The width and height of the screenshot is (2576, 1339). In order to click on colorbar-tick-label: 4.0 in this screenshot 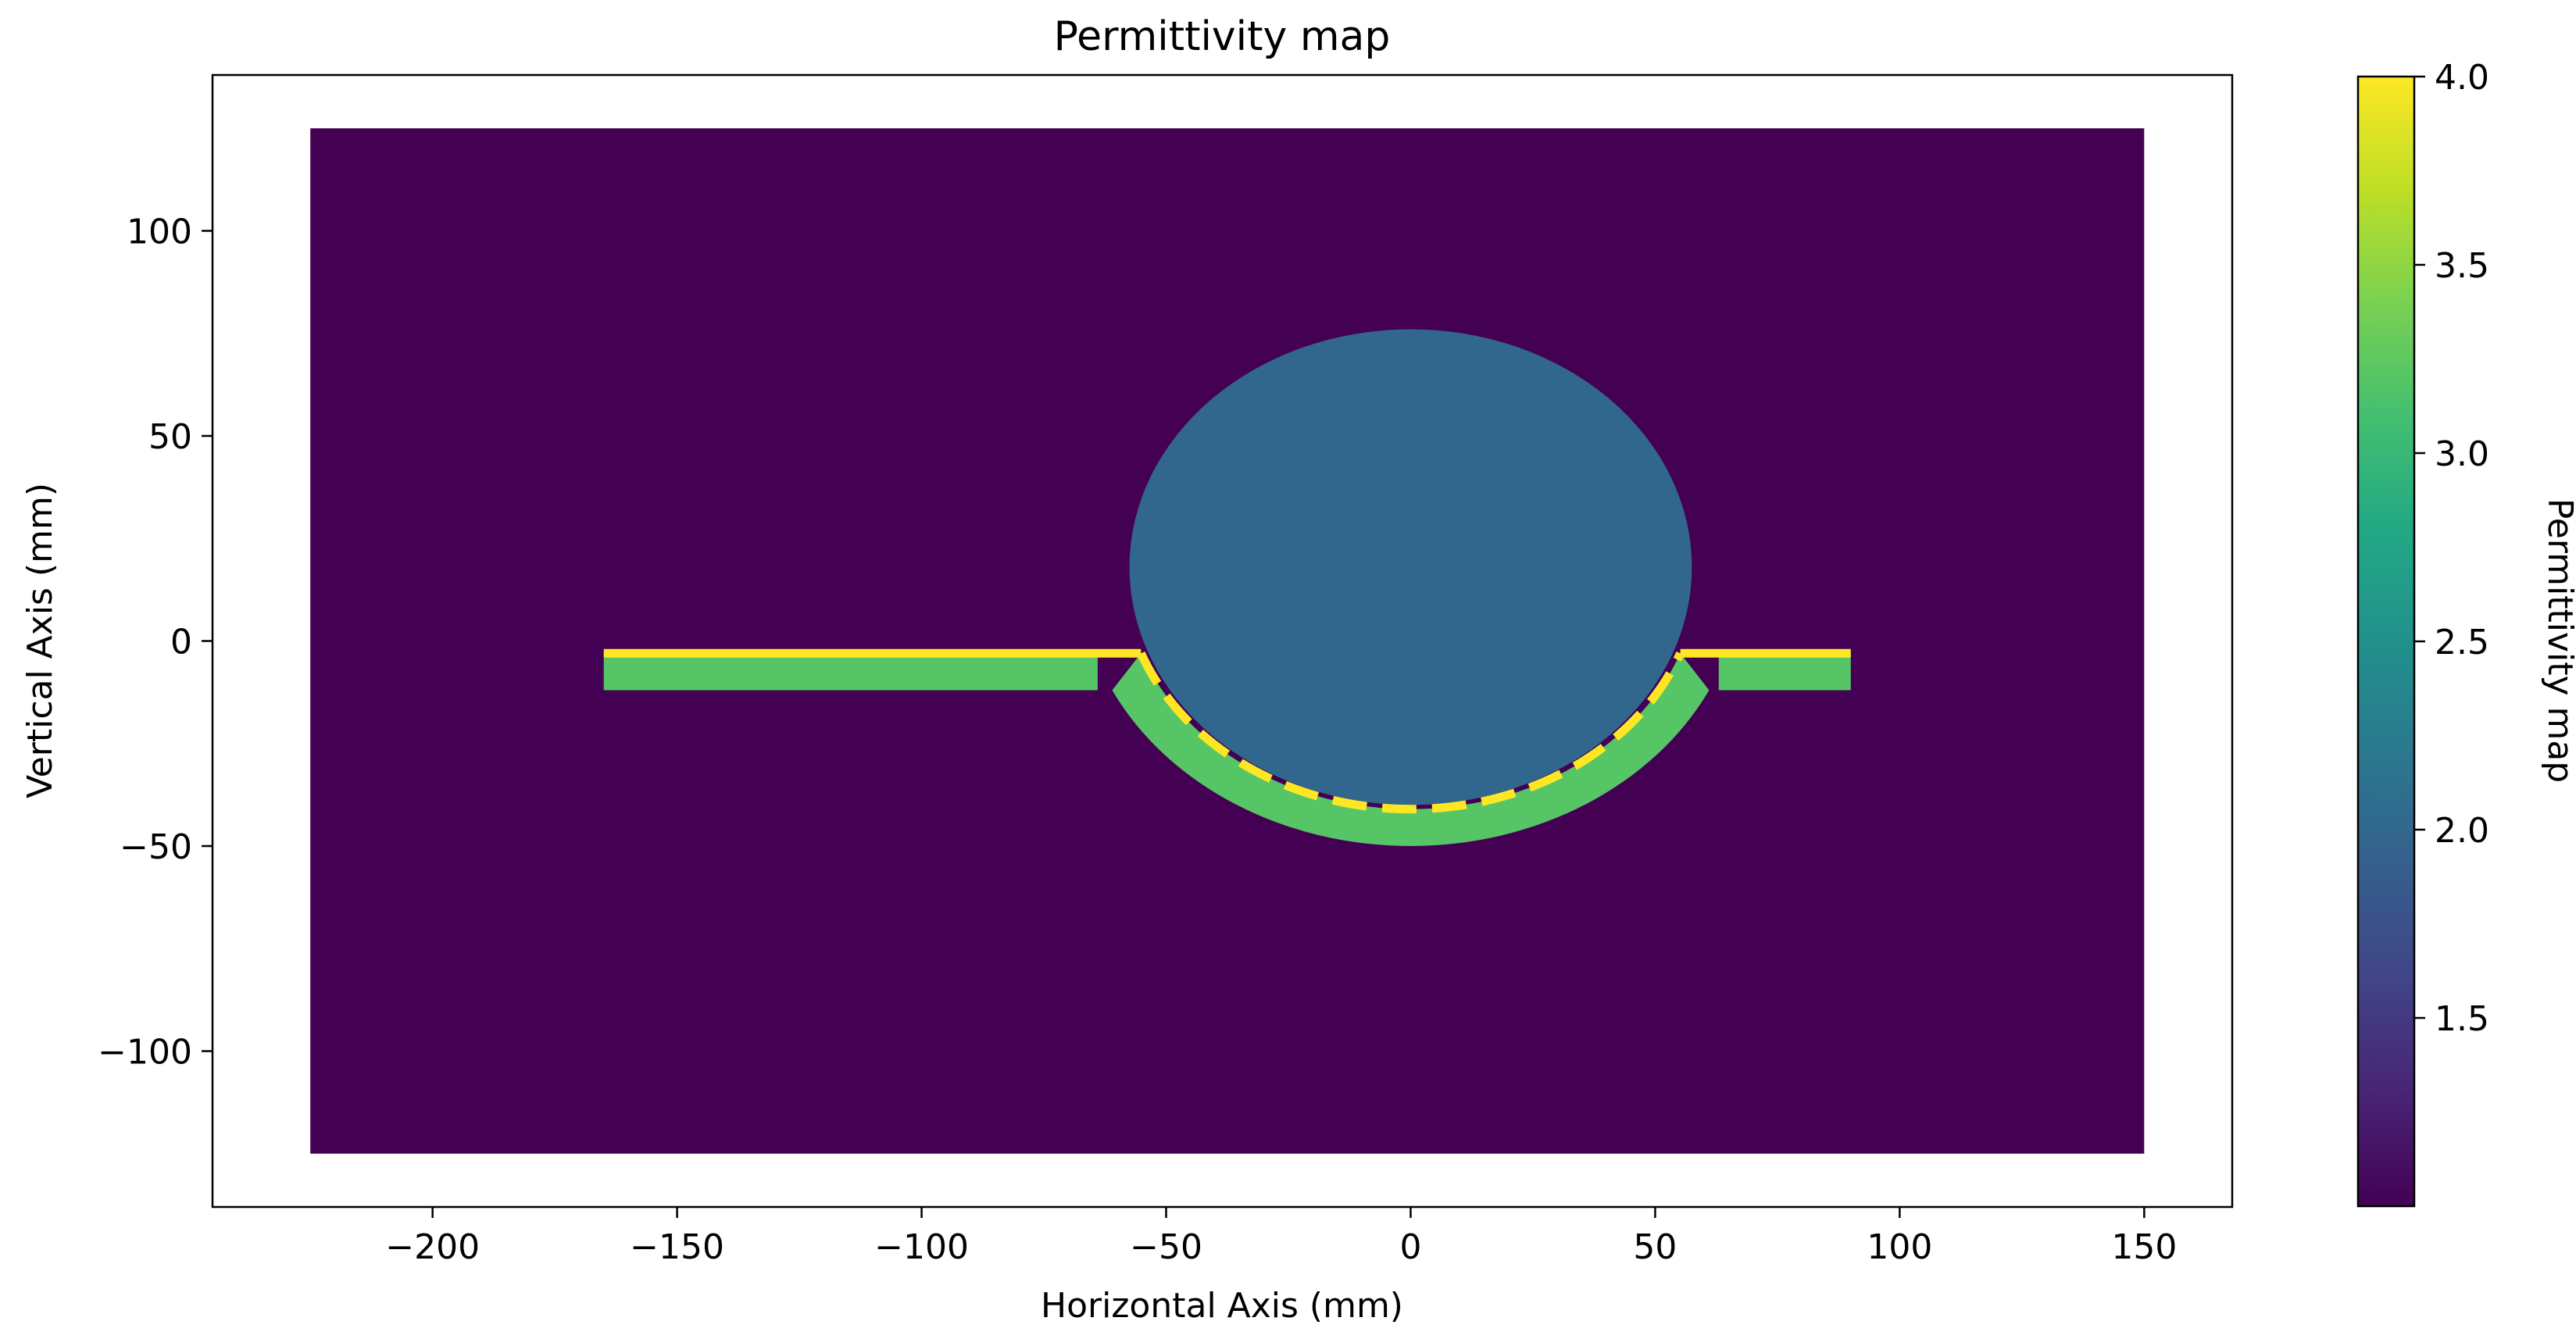, I will do `click(2462, 78)`.